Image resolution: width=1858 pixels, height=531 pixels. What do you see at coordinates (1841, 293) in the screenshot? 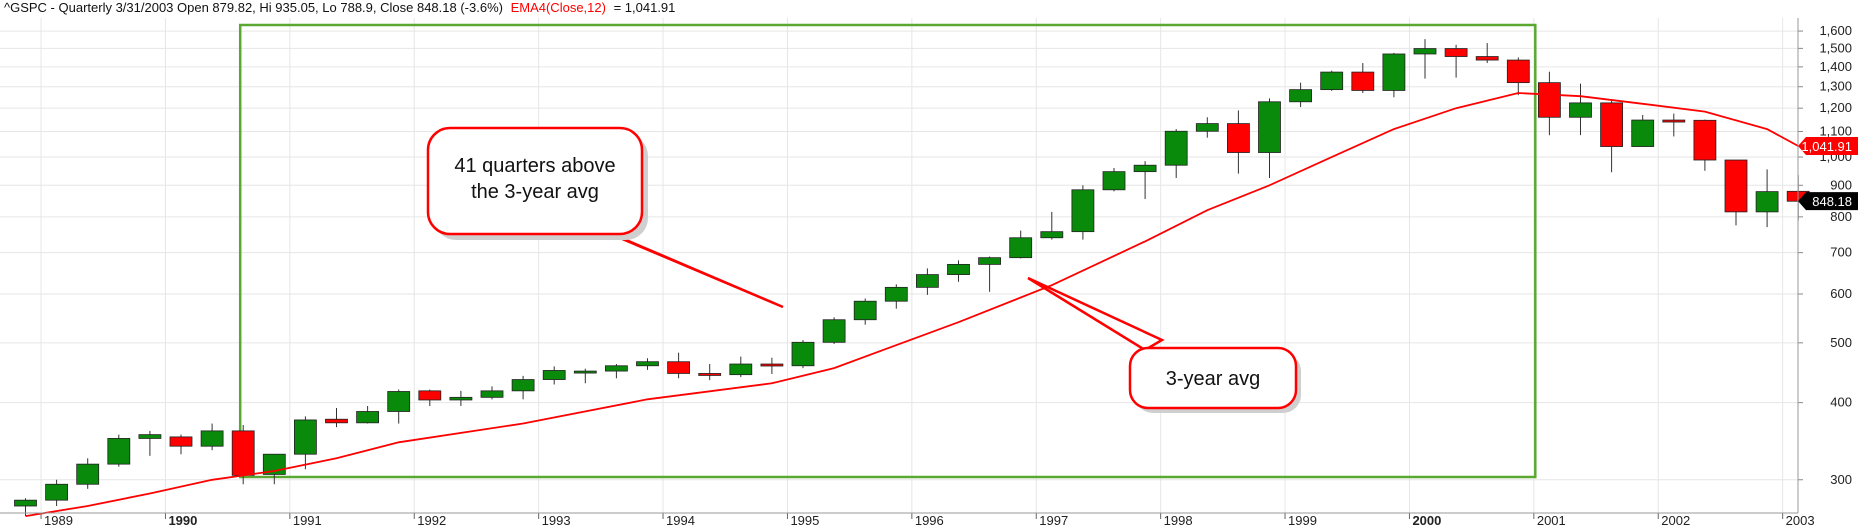
I see `y-tick-label: 600` at bounding box center [1841, 293].